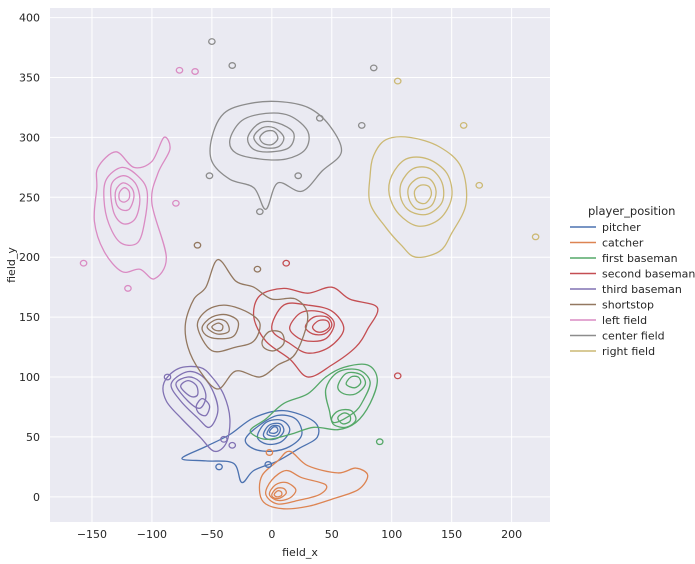 The width and height of the screenshot is (695, 564). What do you see at coordinates (227, 257) in the screenshot?
I see `outlier-contours-shortstop` at bounding box center [227, 257].